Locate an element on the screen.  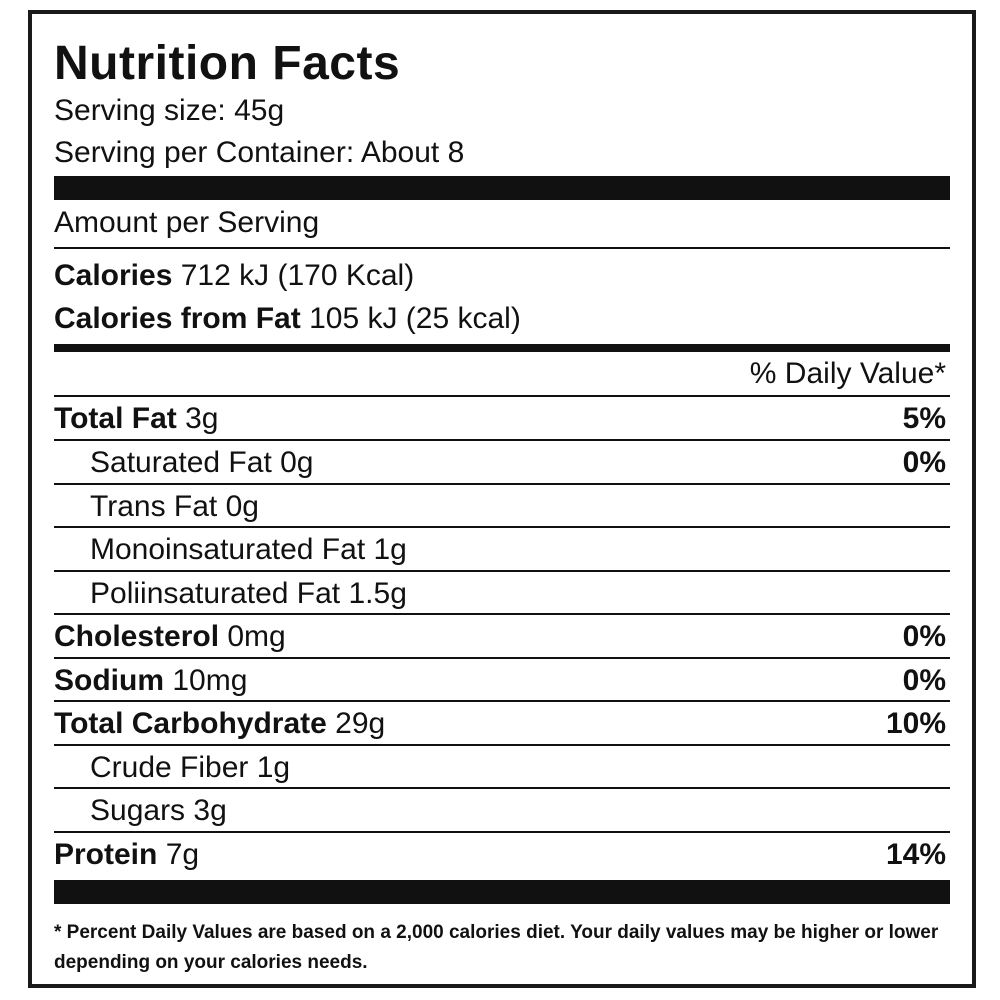
nutrient-label: Cholesterol is located at coordinates (137, 636).